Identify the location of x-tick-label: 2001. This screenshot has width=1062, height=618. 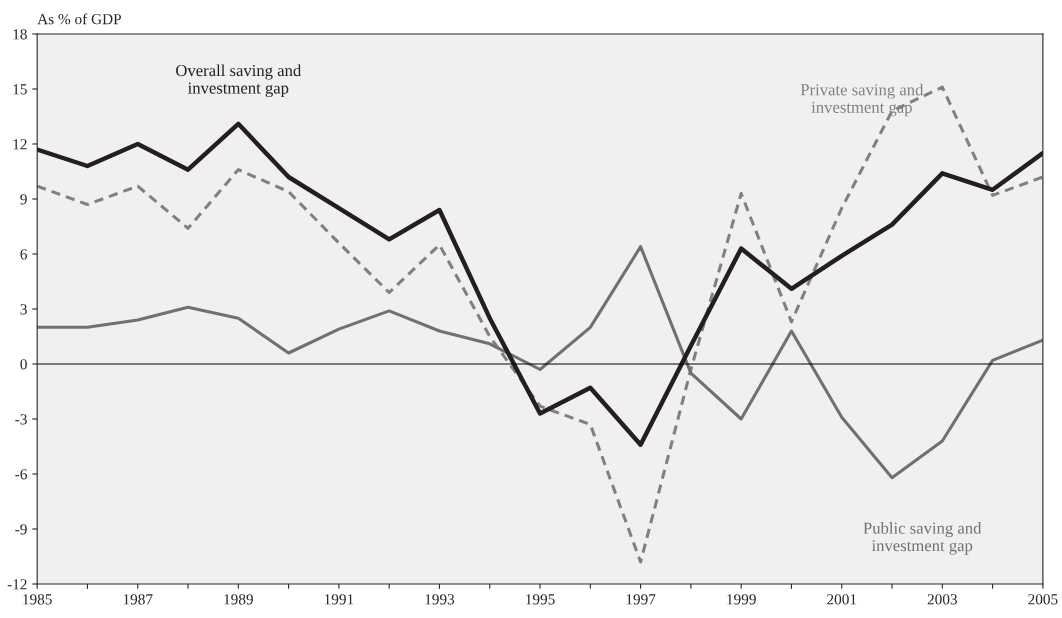
(842, 599).